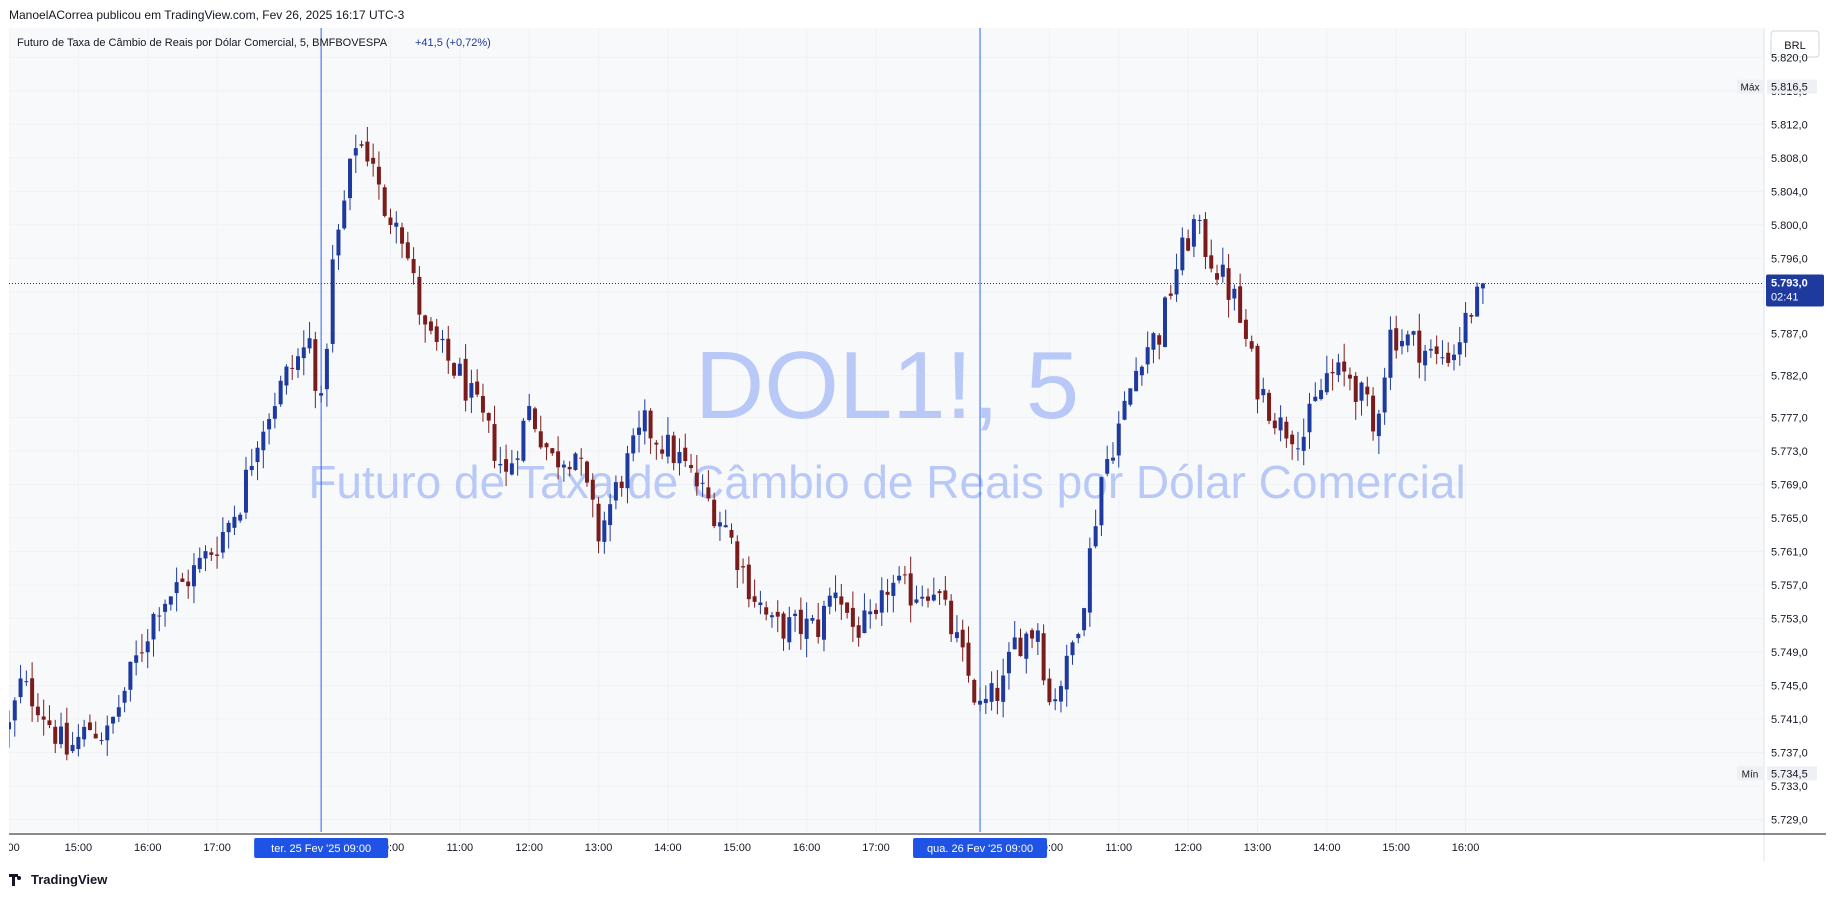 This screenshot has width=1835, height=897. What do you see at coordinates (1795, 44) in the screenshot?
I see `currency-button` at bounding box center [1795, 44].